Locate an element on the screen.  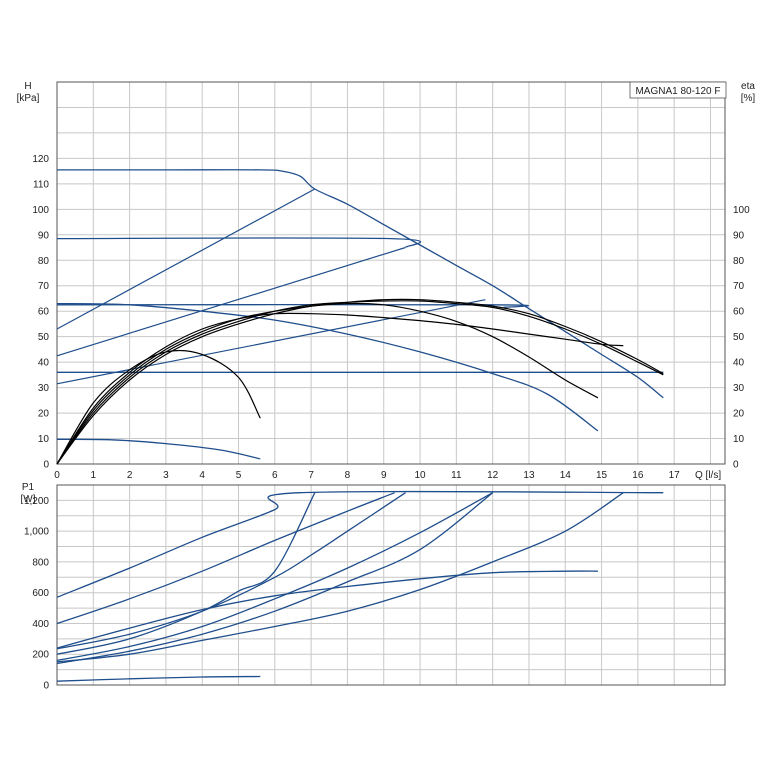
x-tick-label: 7 is located at coordinates (311, 475).